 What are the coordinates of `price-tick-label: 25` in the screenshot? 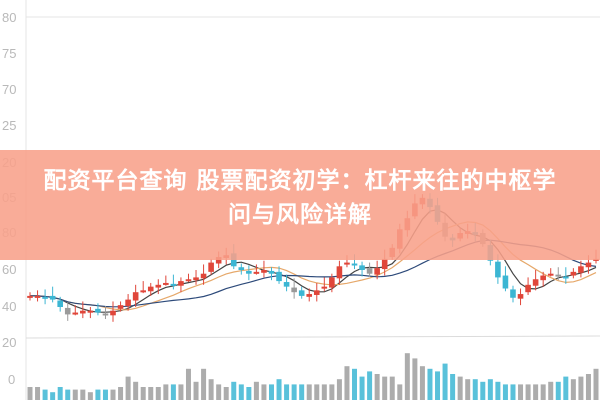 It's located at (9, 125).